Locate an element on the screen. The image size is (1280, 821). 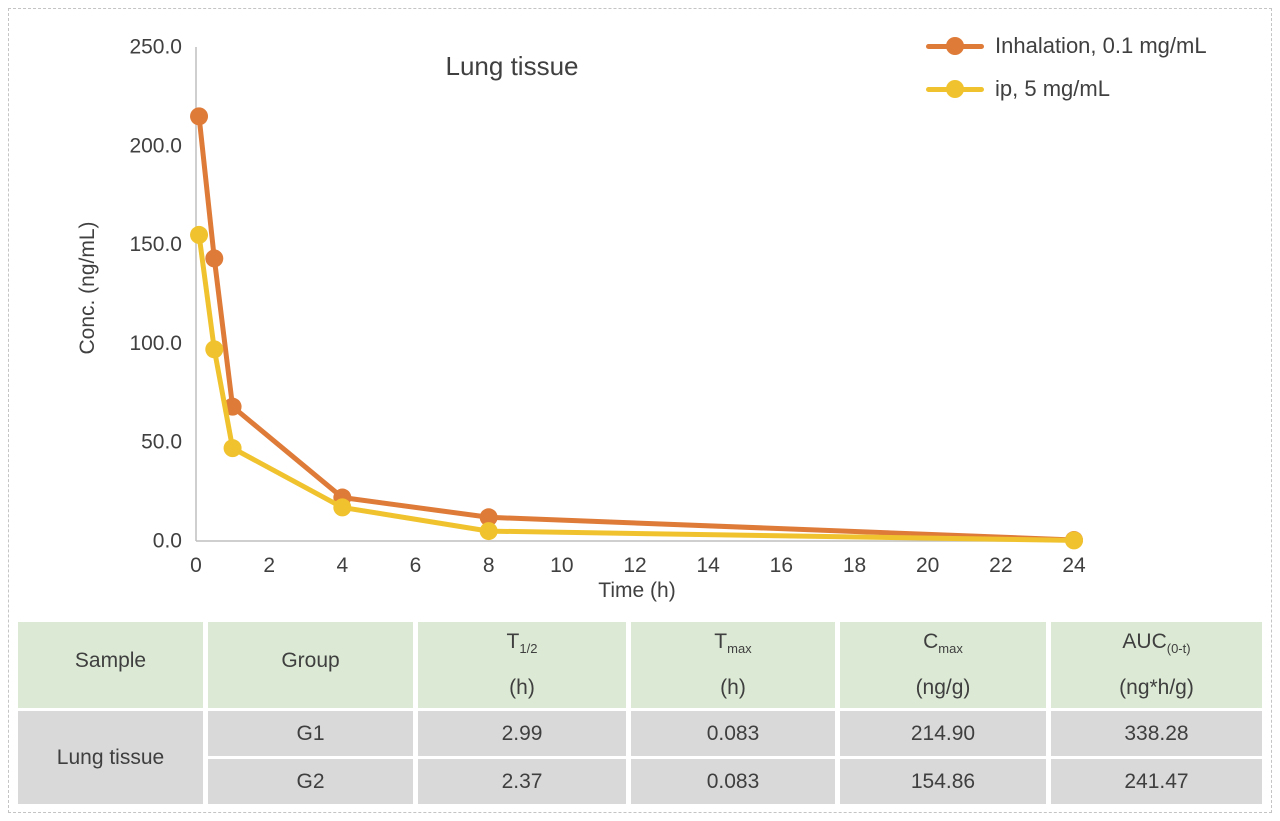
x-axis-tick-label: 20 is located at coordinates (927, 565).